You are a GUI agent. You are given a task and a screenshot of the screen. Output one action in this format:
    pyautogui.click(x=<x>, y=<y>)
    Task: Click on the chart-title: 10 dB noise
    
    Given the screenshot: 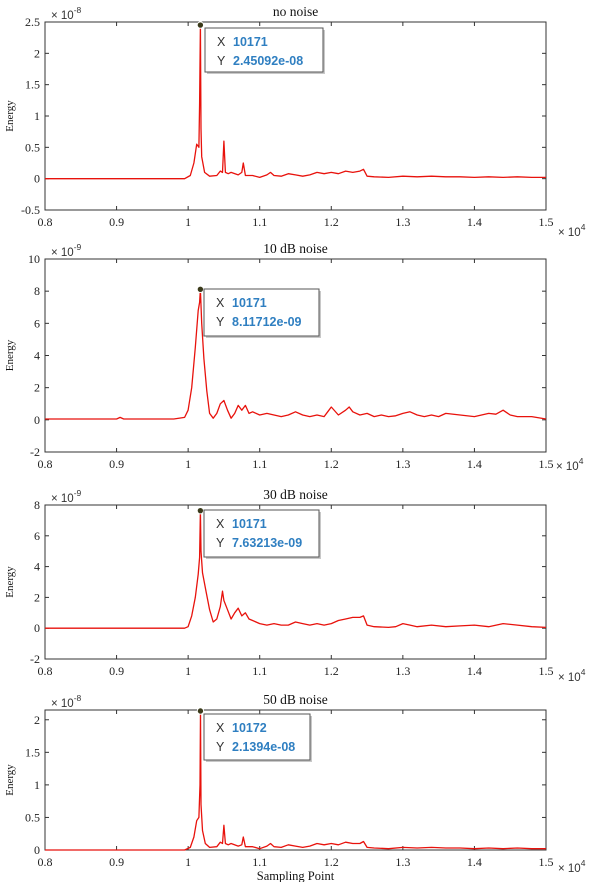 What is the action you would take?
    pyautogui.click(x=295, y=248)
    